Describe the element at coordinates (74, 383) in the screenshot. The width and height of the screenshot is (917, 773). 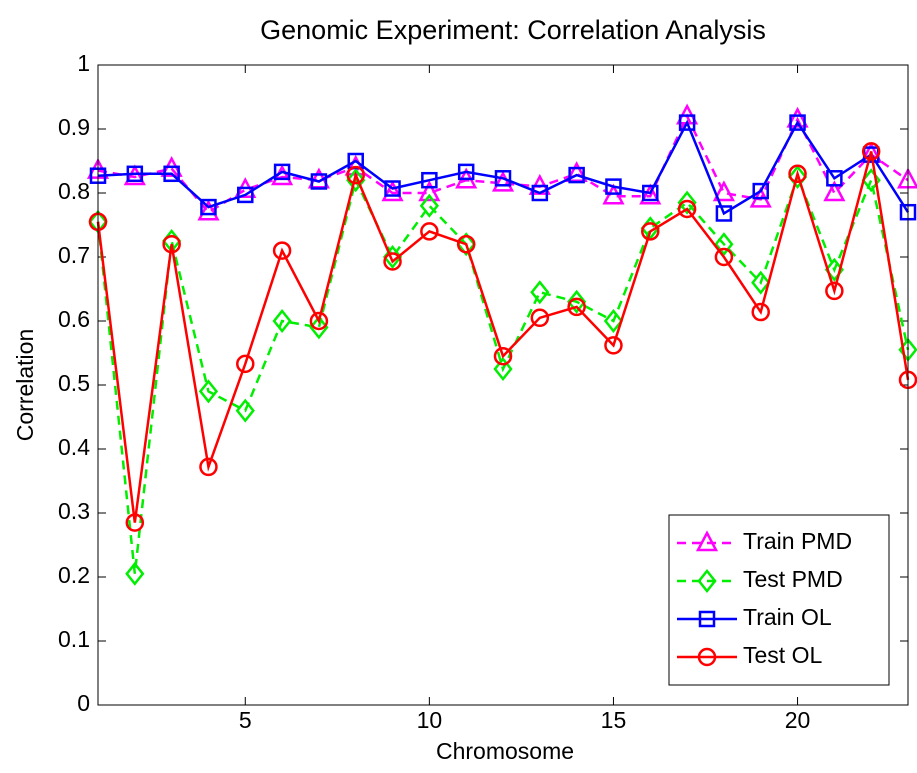
I see `y-tick-label: 0.5` at that location.